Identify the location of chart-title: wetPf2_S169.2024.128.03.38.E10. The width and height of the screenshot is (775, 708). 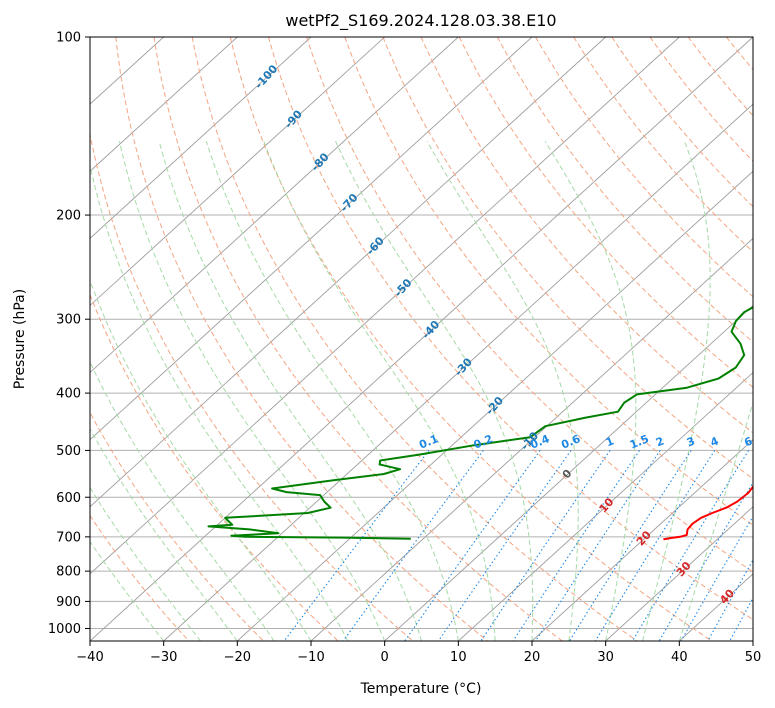
(420, 21).